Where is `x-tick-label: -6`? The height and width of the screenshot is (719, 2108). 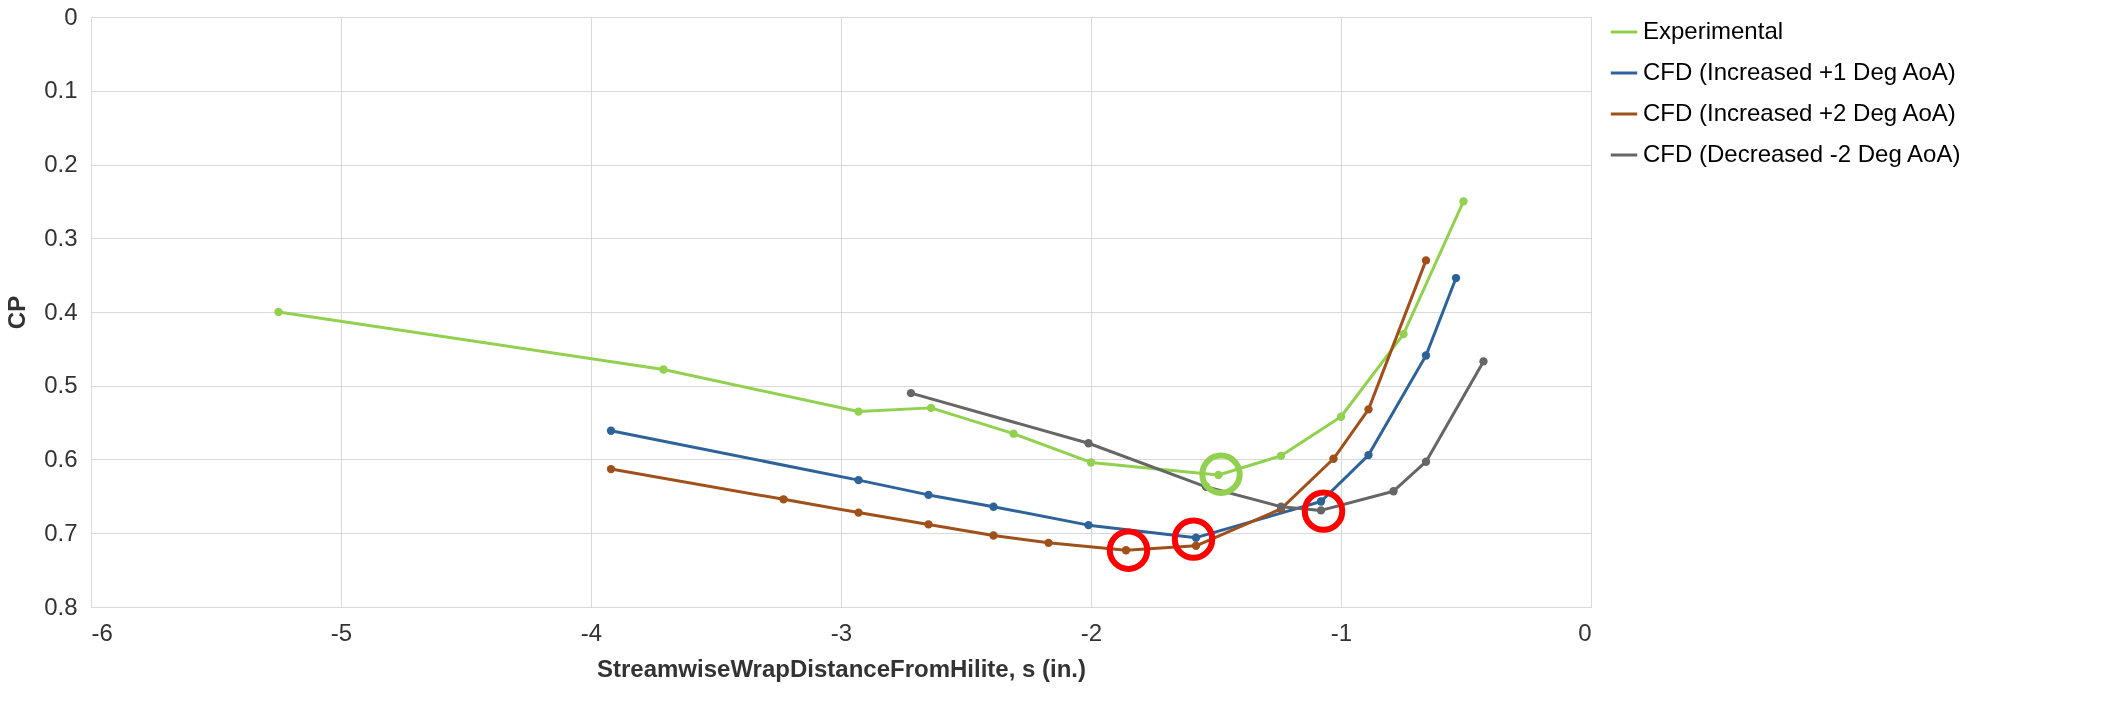
x-tick-label: -6 is located at coordinates (102, 632).